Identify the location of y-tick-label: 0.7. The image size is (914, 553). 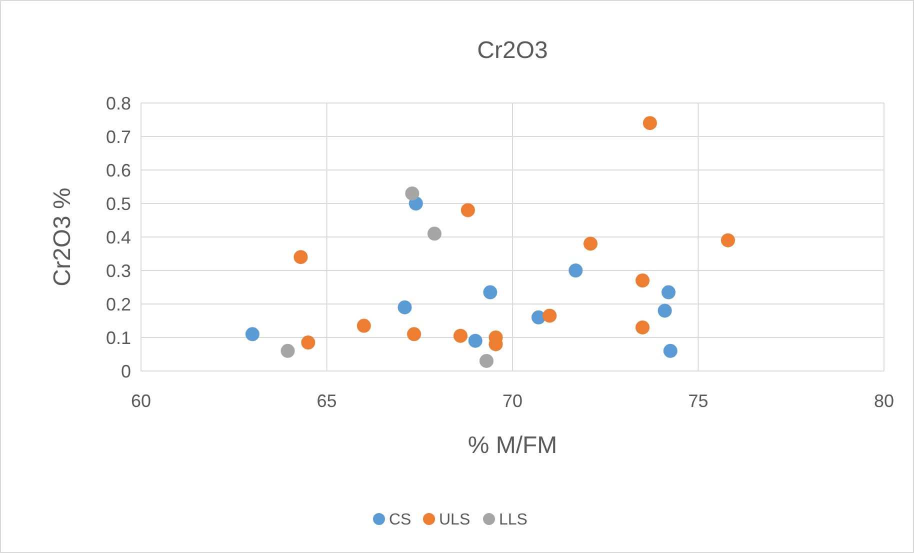
(118, 136).